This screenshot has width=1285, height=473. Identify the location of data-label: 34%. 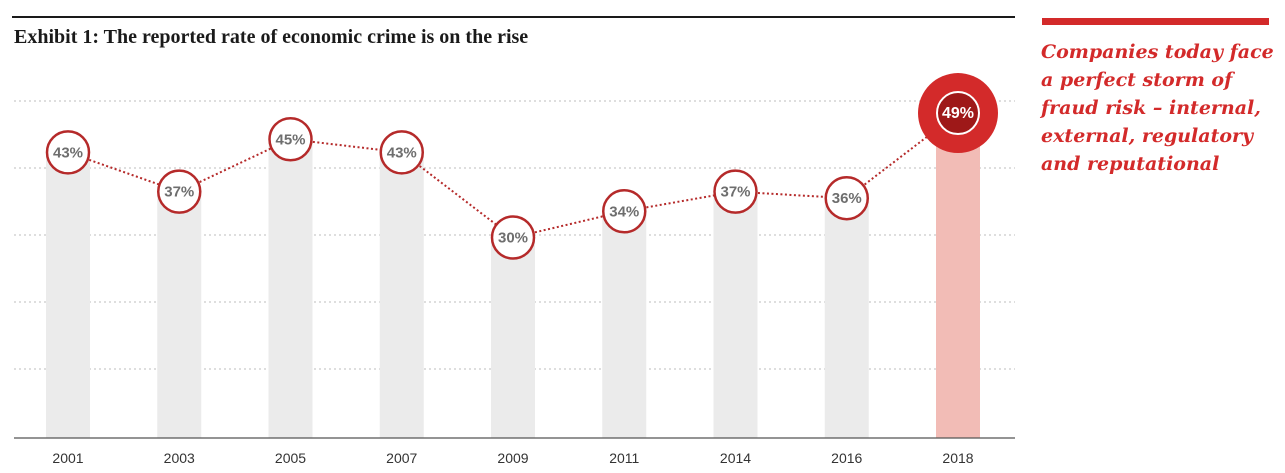
(624, 211).